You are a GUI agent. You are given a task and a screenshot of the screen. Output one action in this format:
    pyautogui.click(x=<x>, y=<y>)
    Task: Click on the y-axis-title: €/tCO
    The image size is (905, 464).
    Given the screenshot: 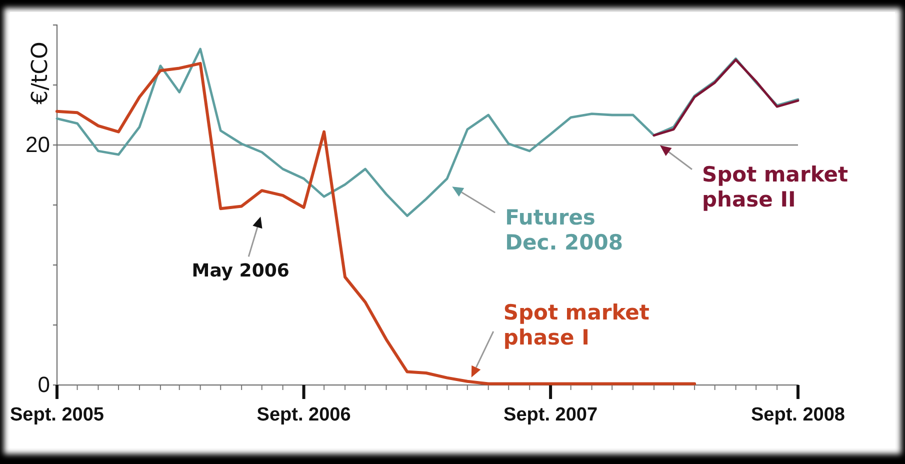 What is the action you would take?
    pyautogui.click(x=40, y=73)
    